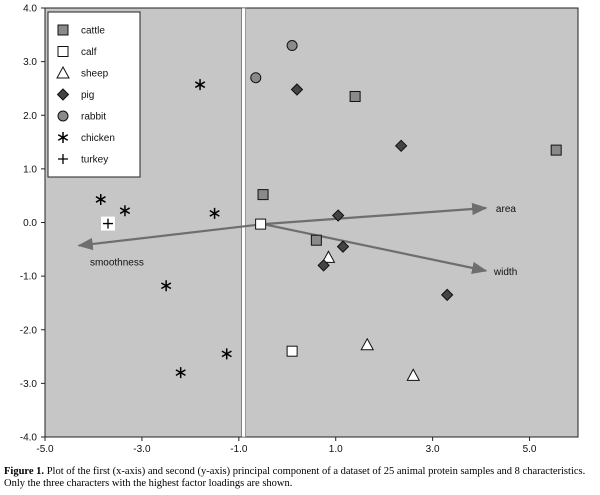 This screenshot has height=495, width=600. I want to click on x-tick-label: 1.0, so click(336, 449).